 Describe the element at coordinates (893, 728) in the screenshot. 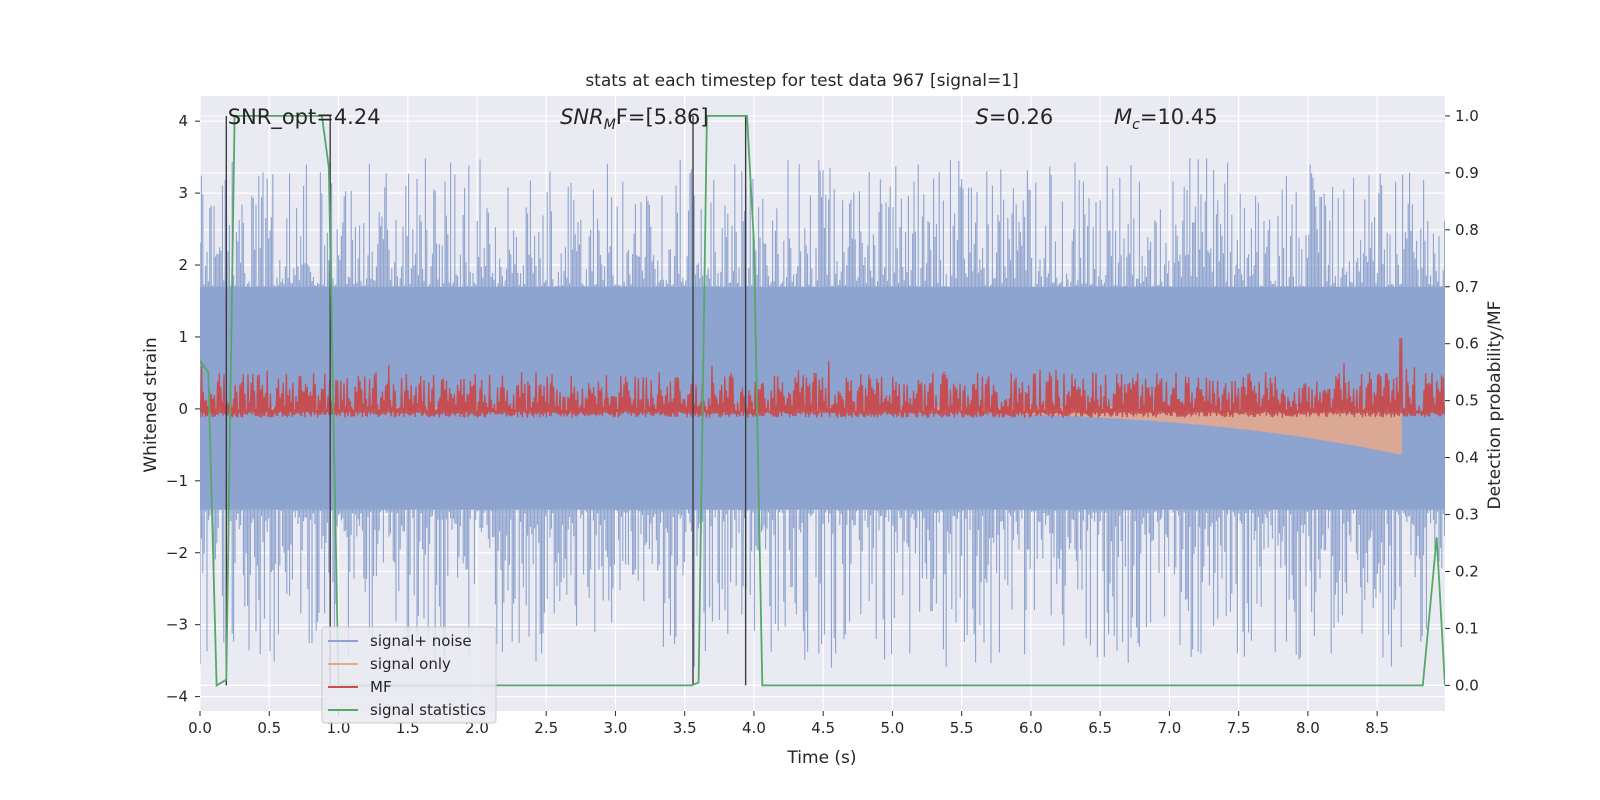

I see `x-tick-label: 5.0` at that location.